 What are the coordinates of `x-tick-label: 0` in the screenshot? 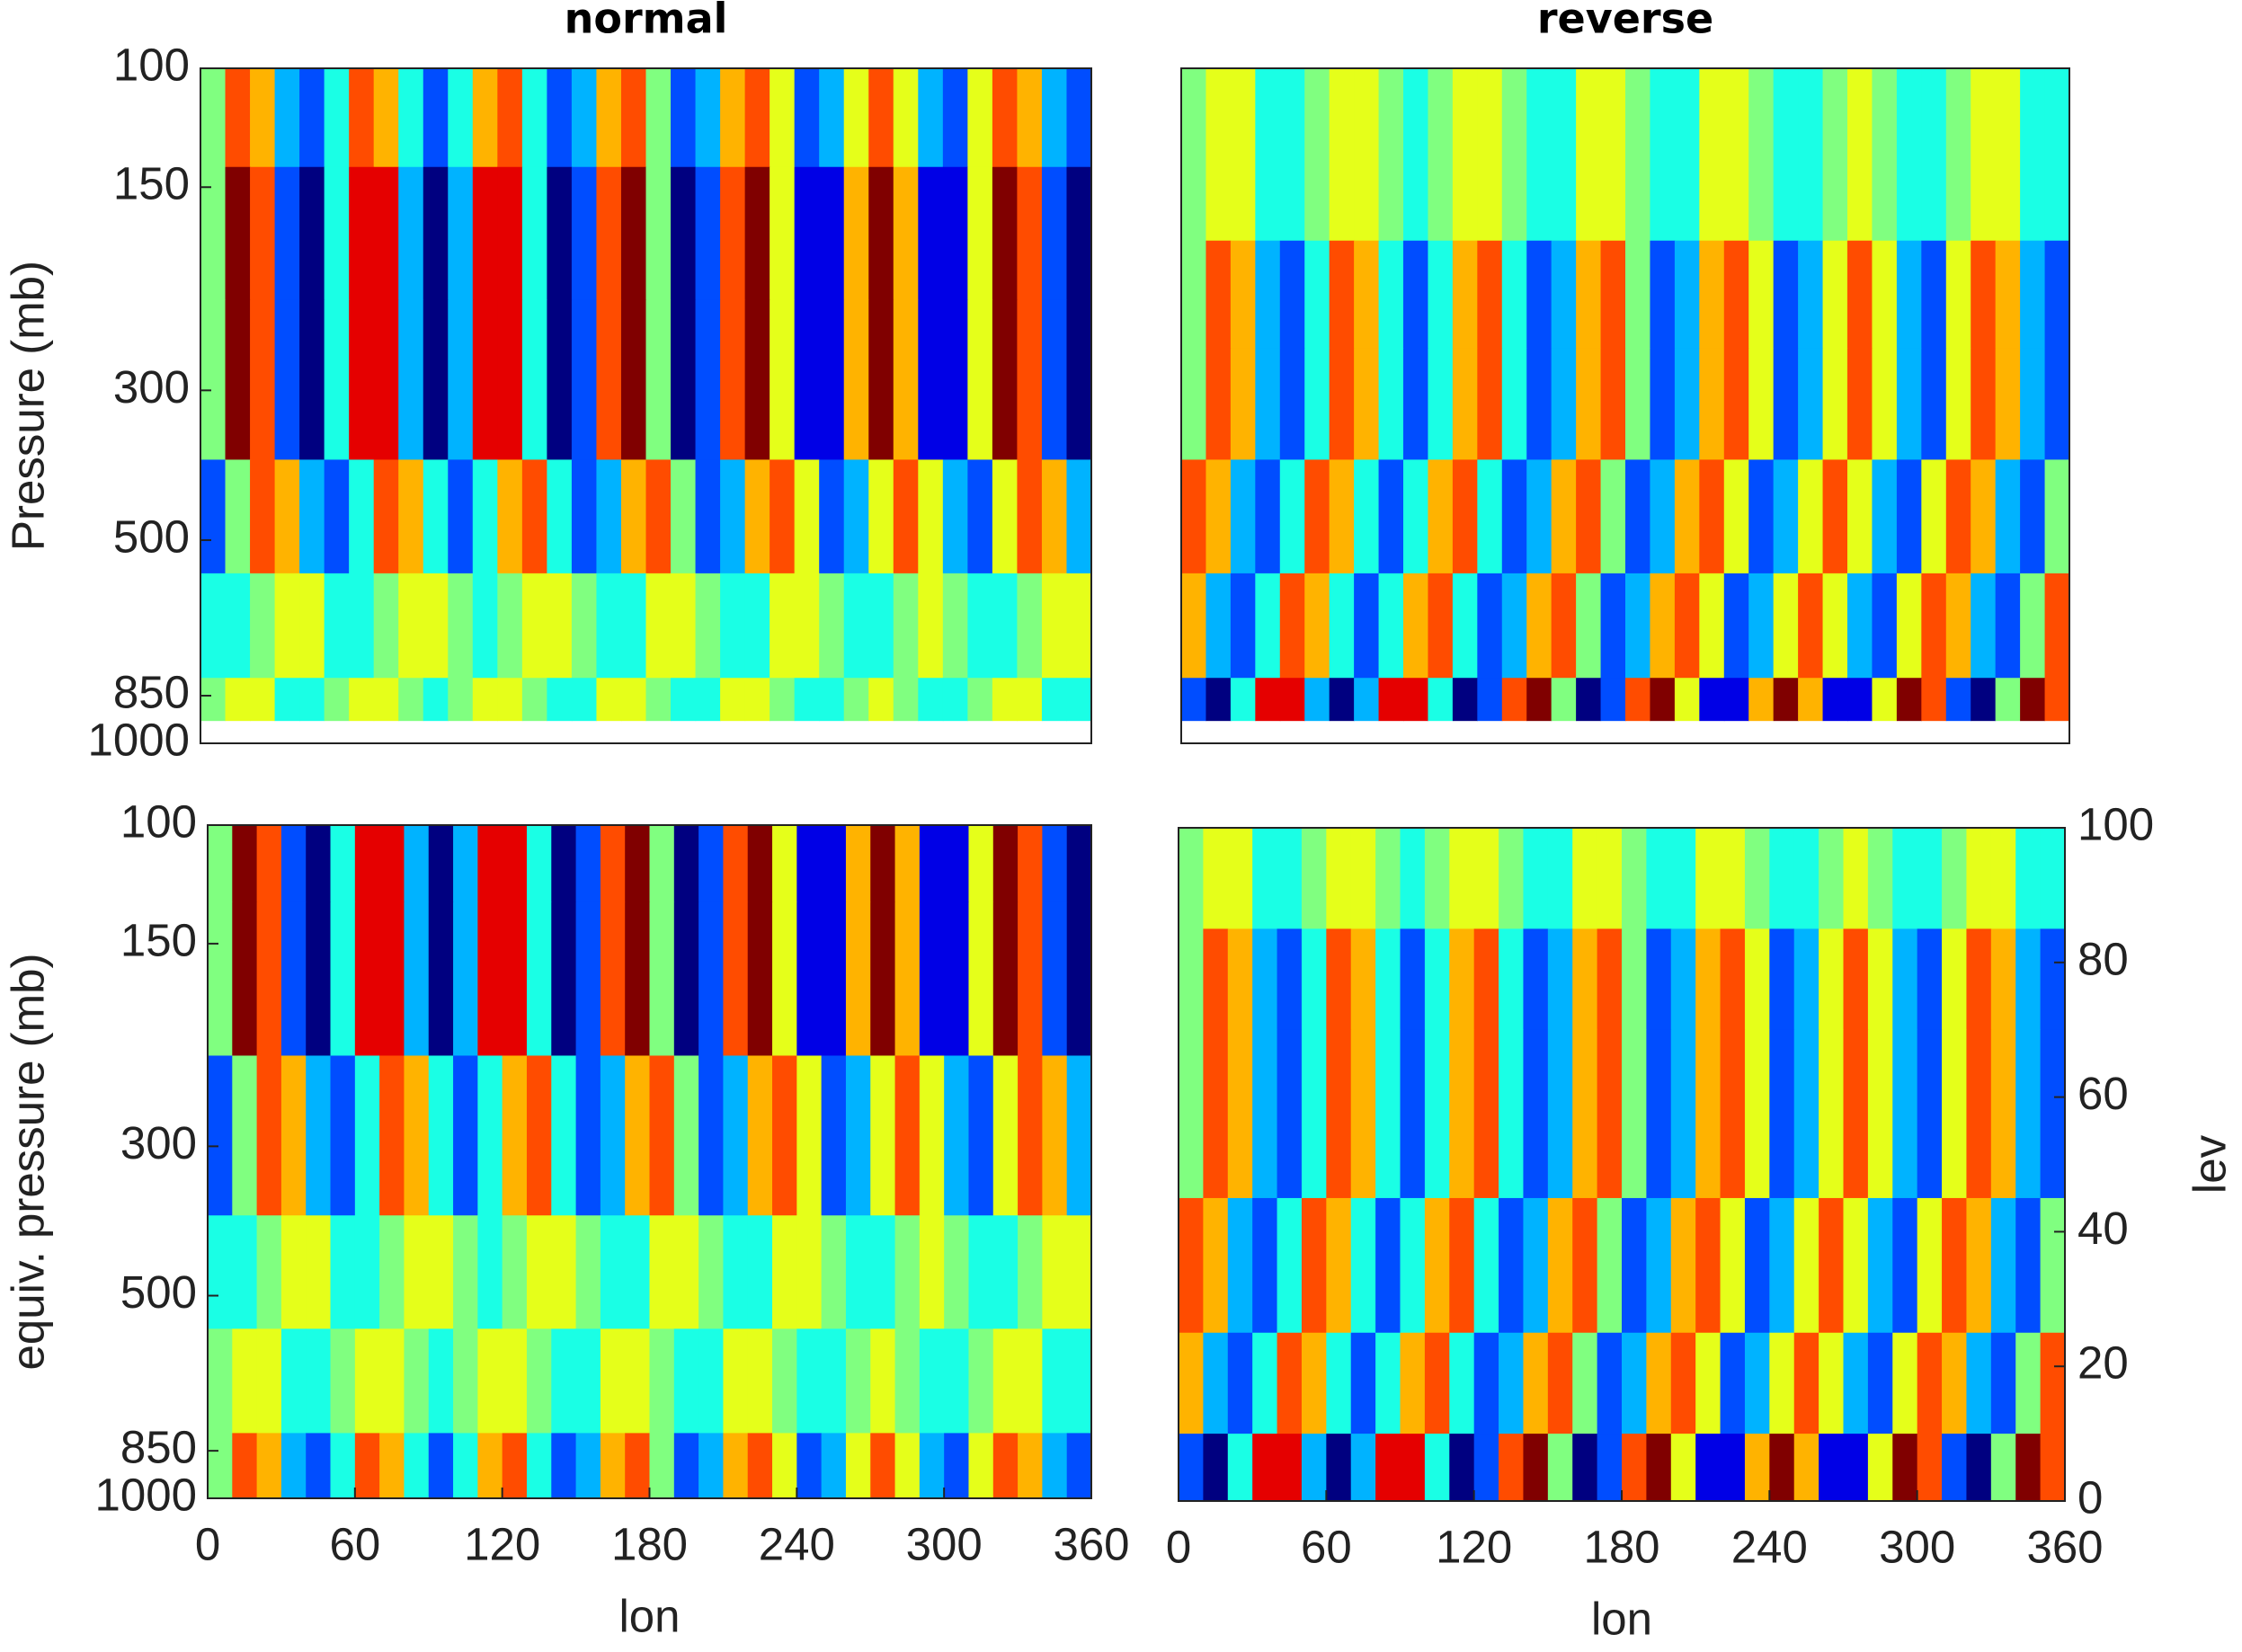 It's located at (207, 1543).